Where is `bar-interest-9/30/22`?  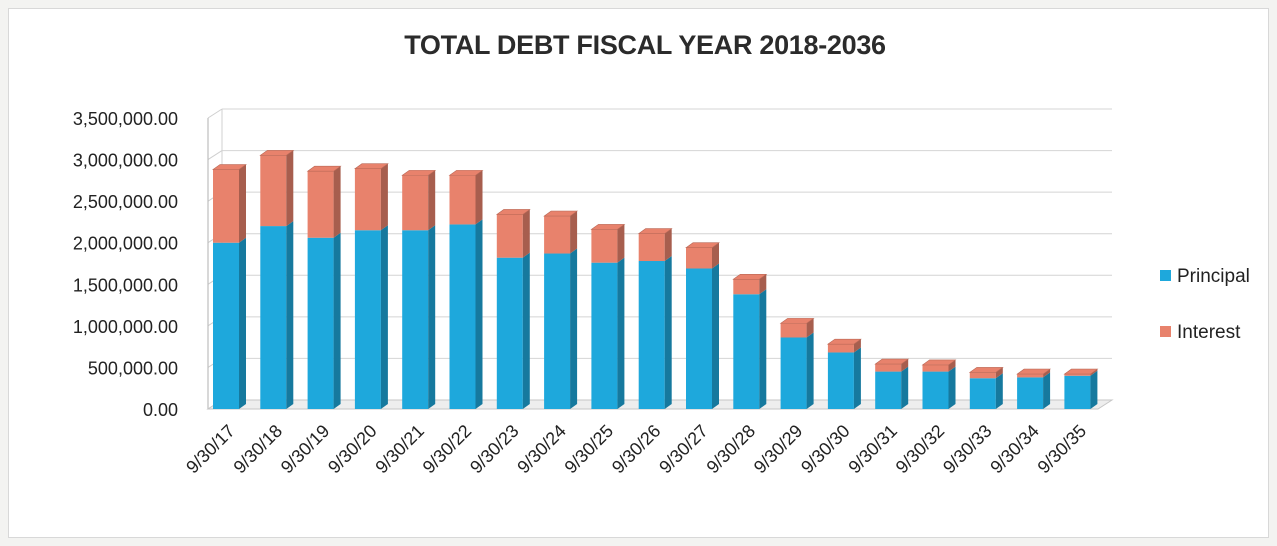 bar-interest-9/30/22 is located at coordinates (466, 197).